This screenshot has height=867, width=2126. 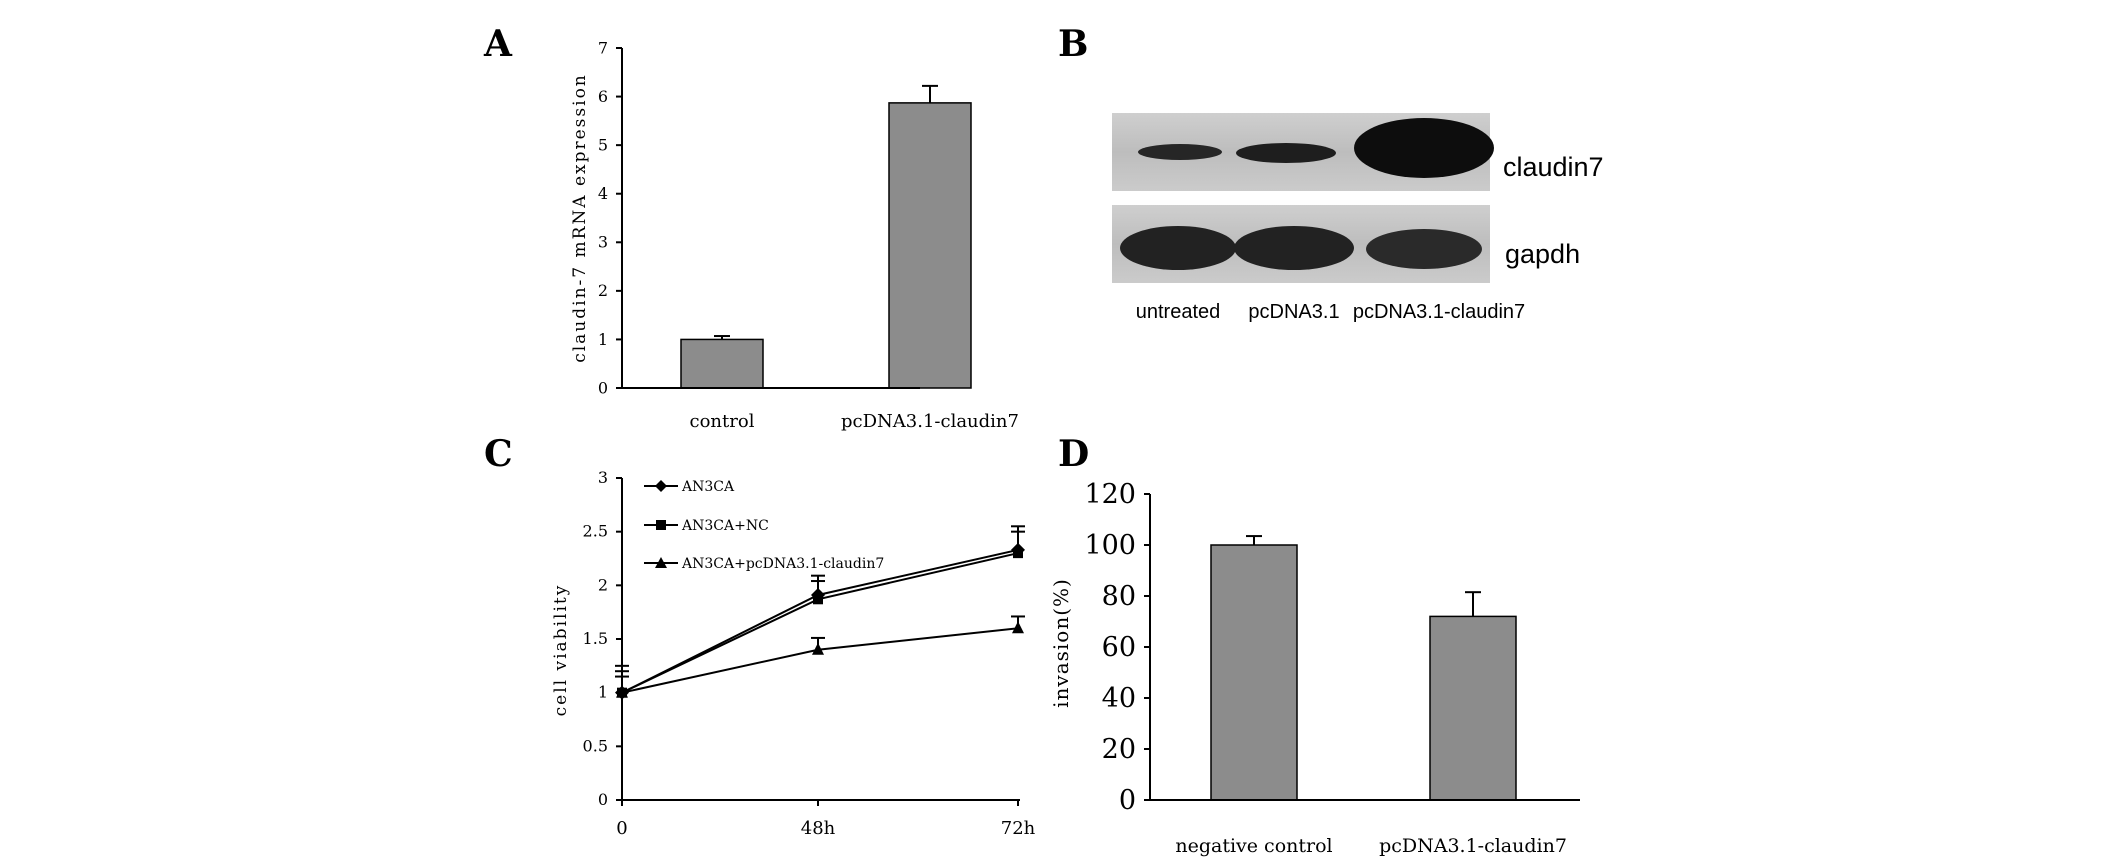 What do you see at coordinates (603, 242) in the screenshot?
I see `panel-a-y-tick-label: 3` at bounding box center [603, 242].